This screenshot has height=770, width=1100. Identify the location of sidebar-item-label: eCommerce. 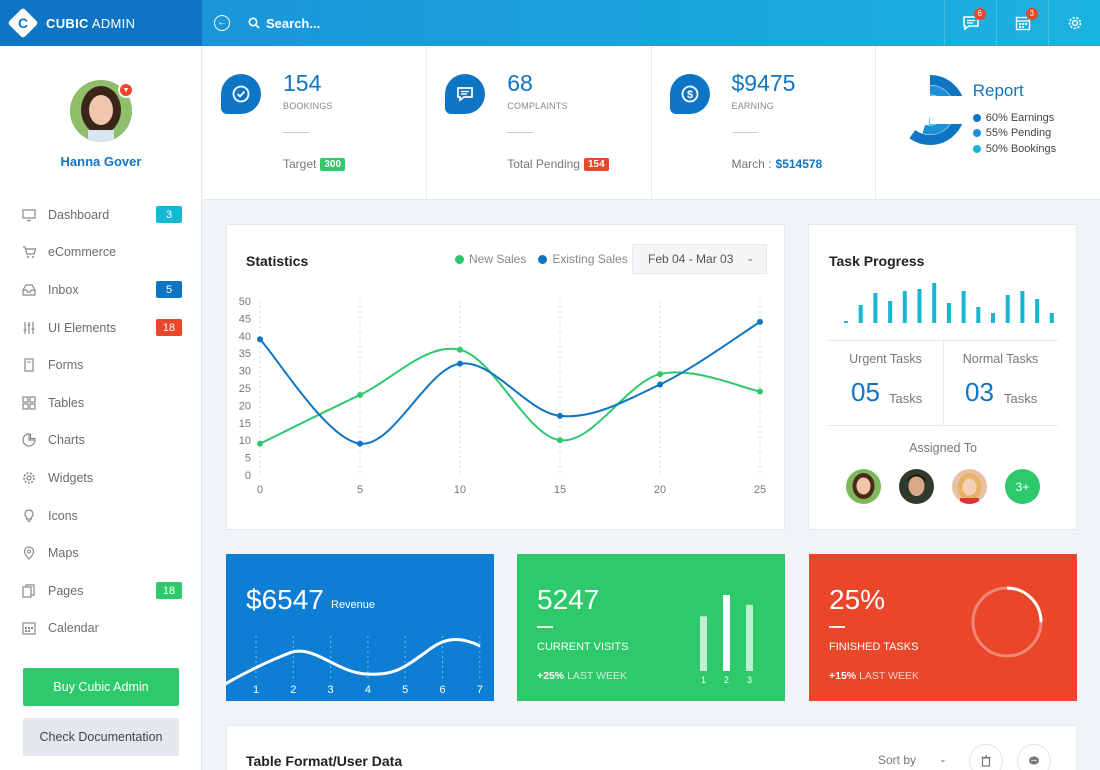
(82, 252).